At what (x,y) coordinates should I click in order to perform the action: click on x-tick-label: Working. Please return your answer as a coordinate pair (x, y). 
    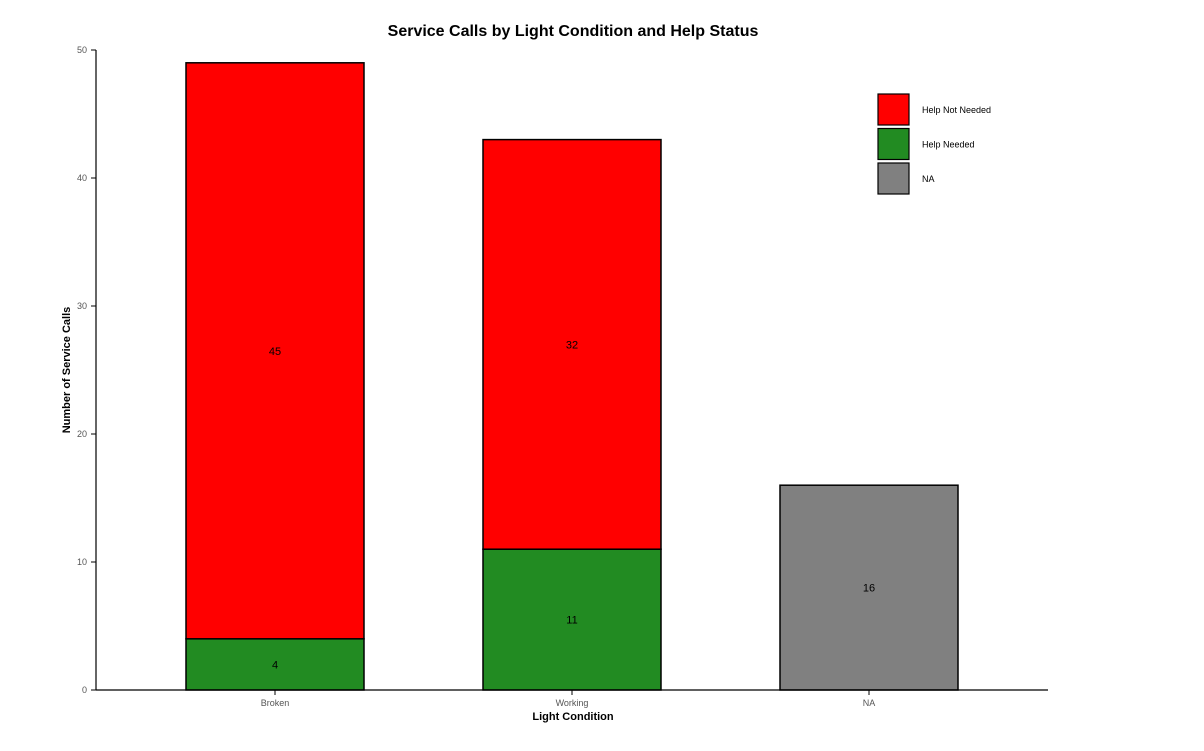
    Looking at the image, I should click on (572, 703).